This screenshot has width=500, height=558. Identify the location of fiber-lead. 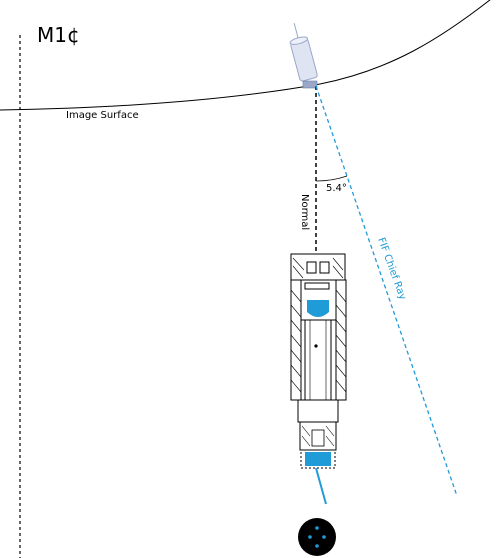
(321, 486).